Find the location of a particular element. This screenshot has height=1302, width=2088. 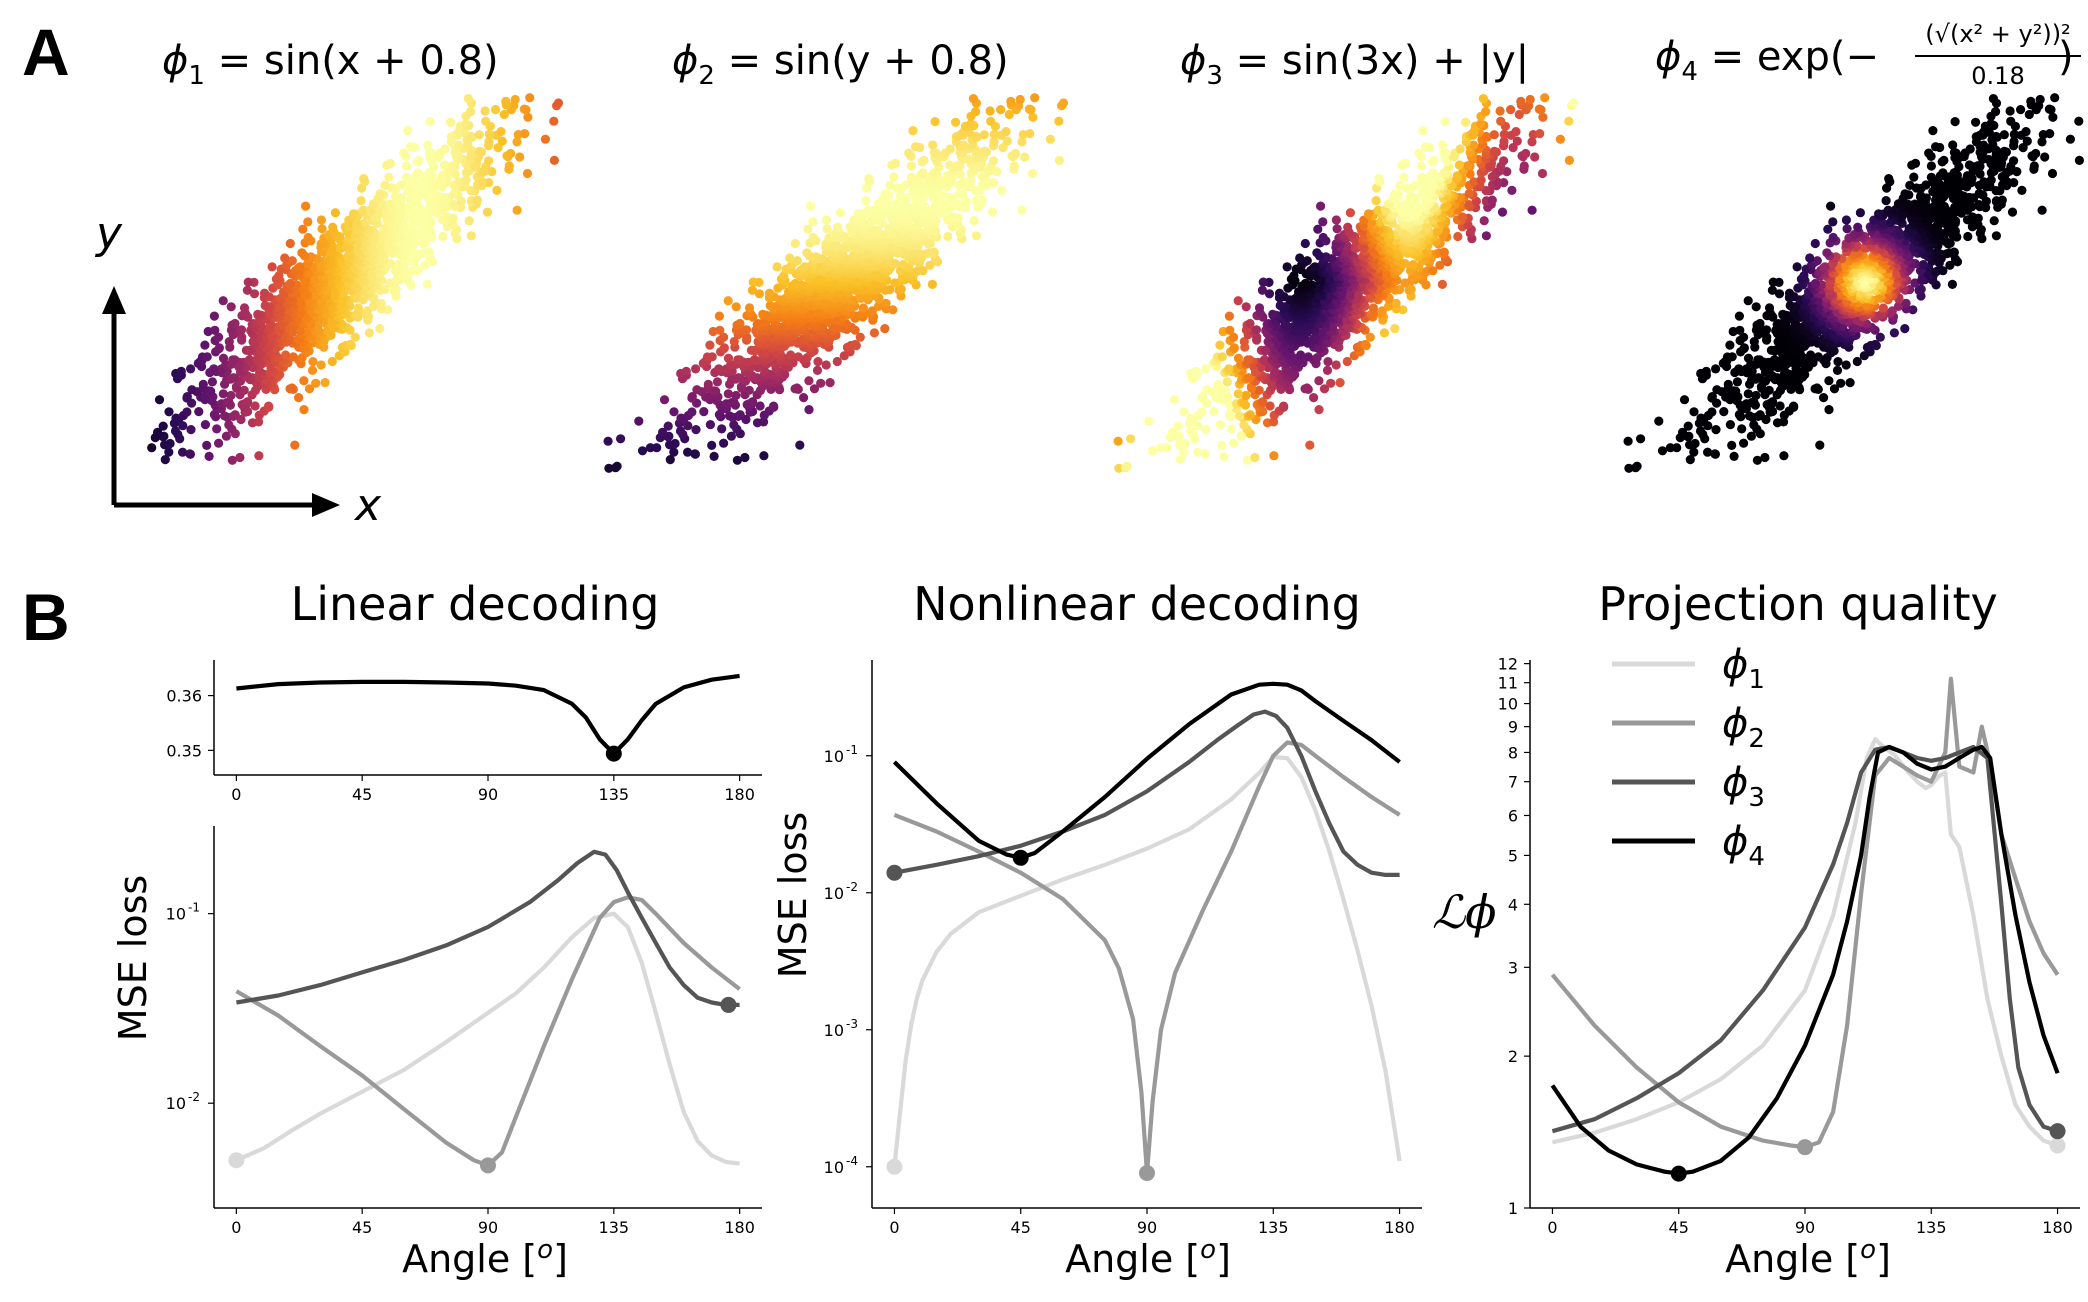

phi4-numerator: (√(x² + y²))² is located at coordinates (1997, 34).